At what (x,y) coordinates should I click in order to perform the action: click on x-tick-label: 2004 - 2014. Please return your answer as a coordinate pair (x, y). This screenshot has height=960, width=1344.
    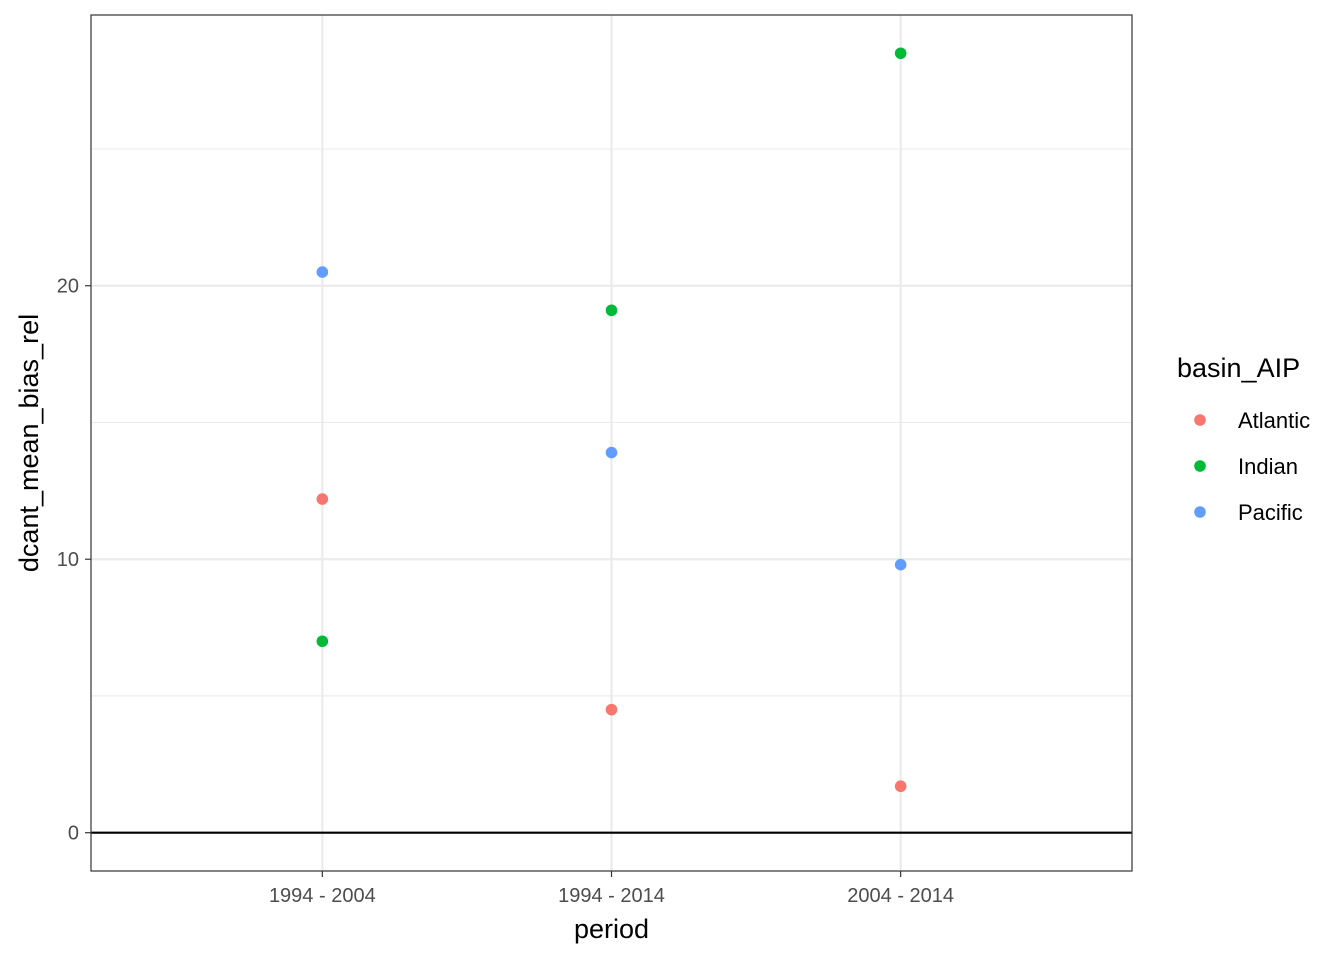
    Looking at the image, I should click on (900, 896).